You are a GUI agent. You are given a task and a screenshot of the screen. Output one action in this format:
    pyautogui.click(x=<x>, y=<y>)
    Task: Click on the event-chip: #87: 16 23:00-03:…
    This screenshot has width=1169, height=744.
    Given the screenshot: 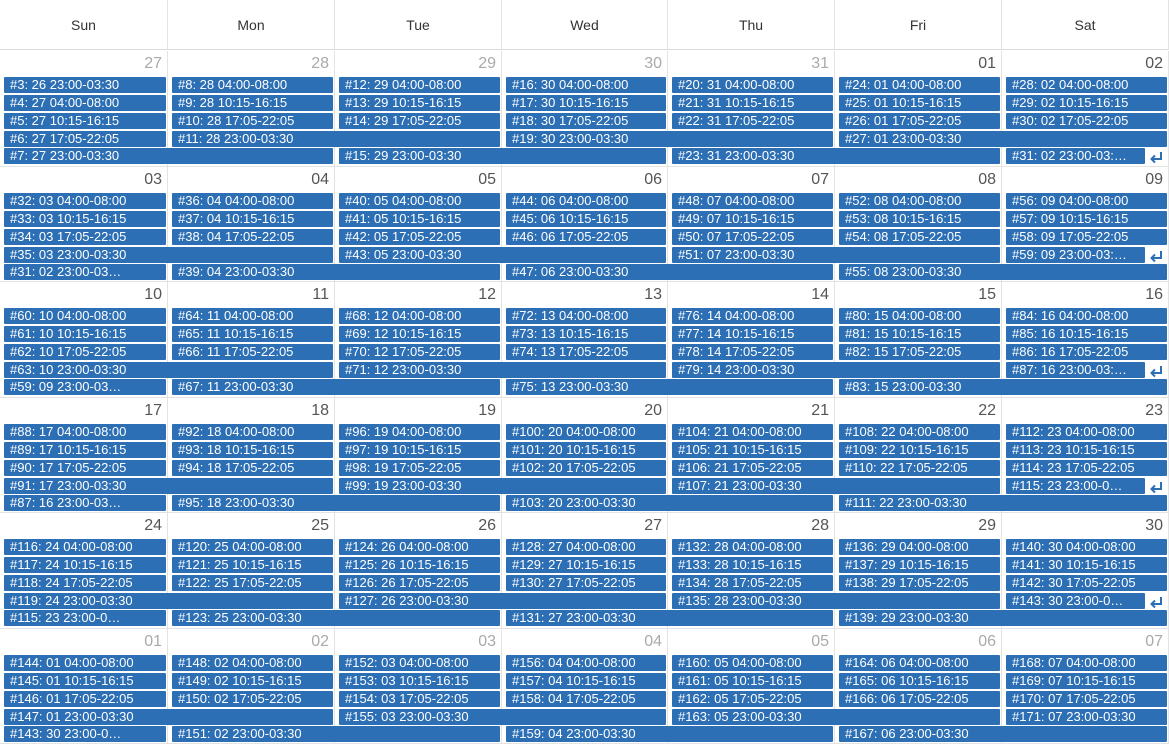 What is the action you would take?
    pyautogui.click(x=1075, y=370)
    